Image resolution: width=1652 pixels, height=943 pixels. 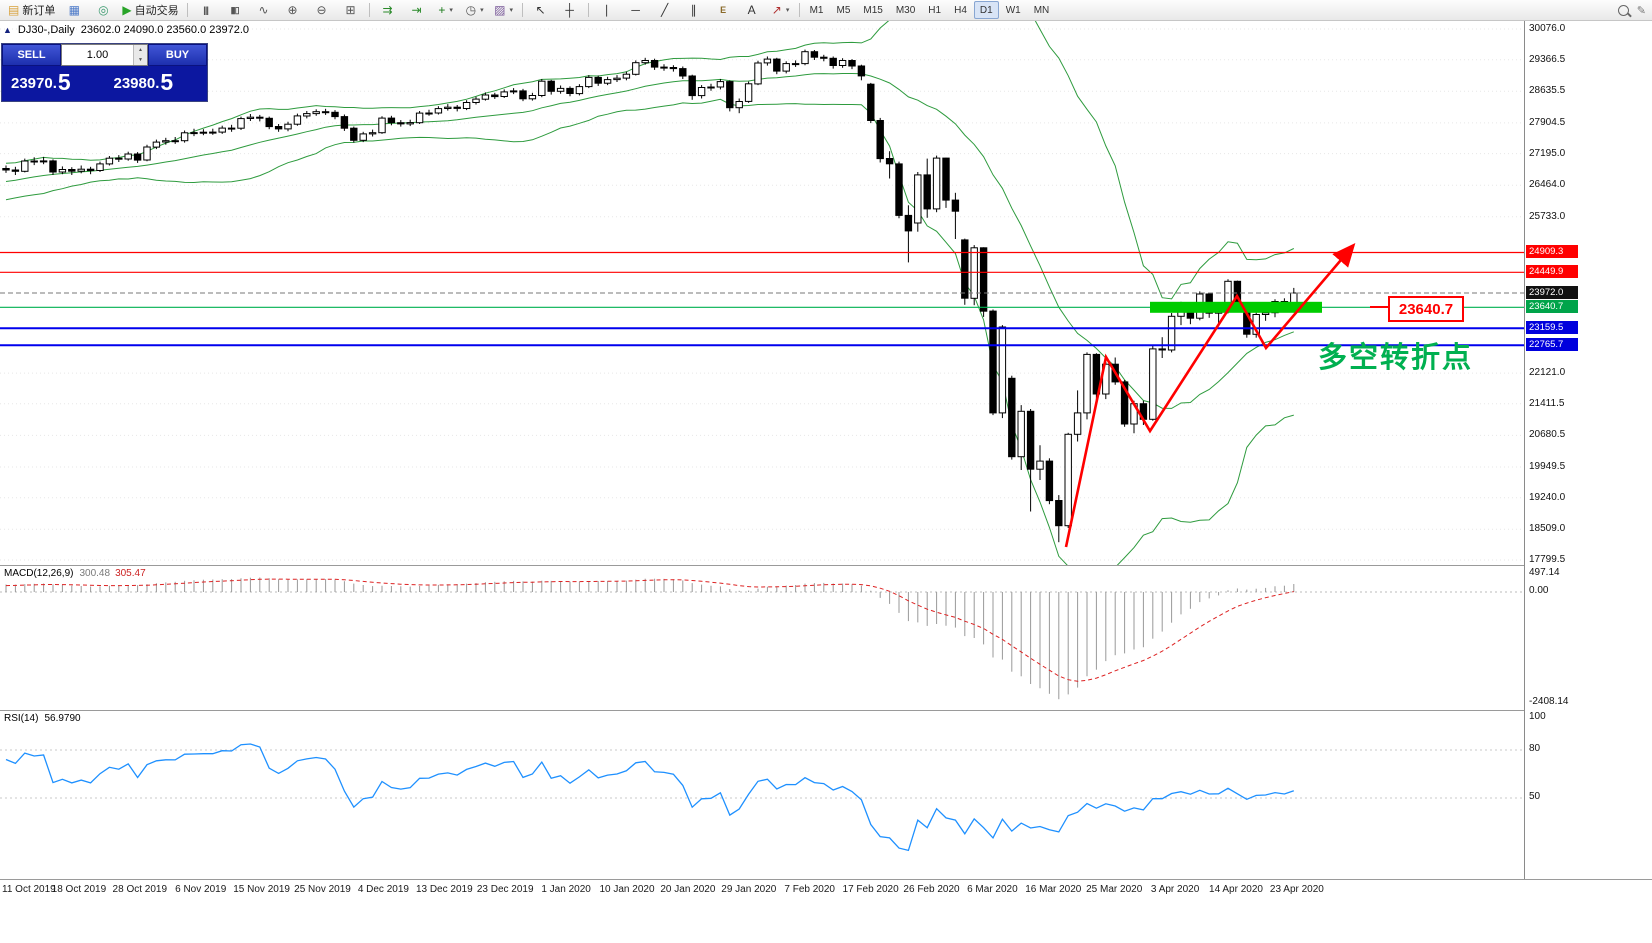 I want to click on timeframe-button-w1: W1, so click(x=1013, y=10).